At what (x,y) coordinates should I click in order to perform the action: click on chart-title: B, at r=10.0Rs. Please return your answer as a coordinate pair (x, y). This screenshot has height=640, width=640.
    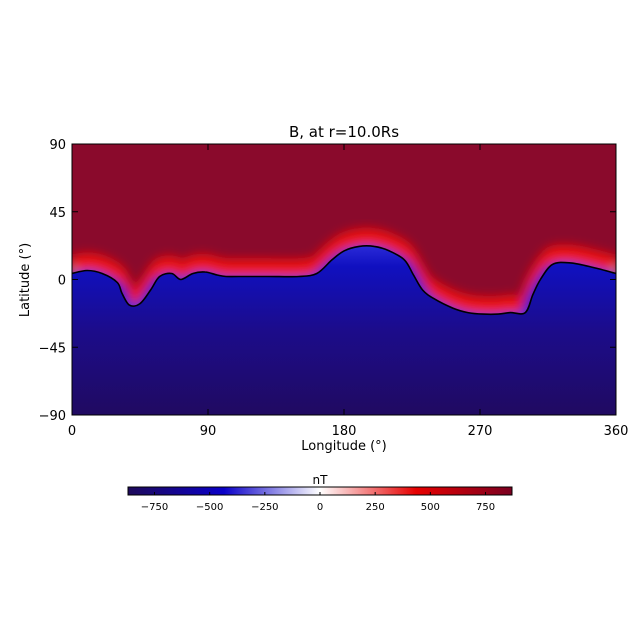
    Looking at the image, I should click on (344, 132).